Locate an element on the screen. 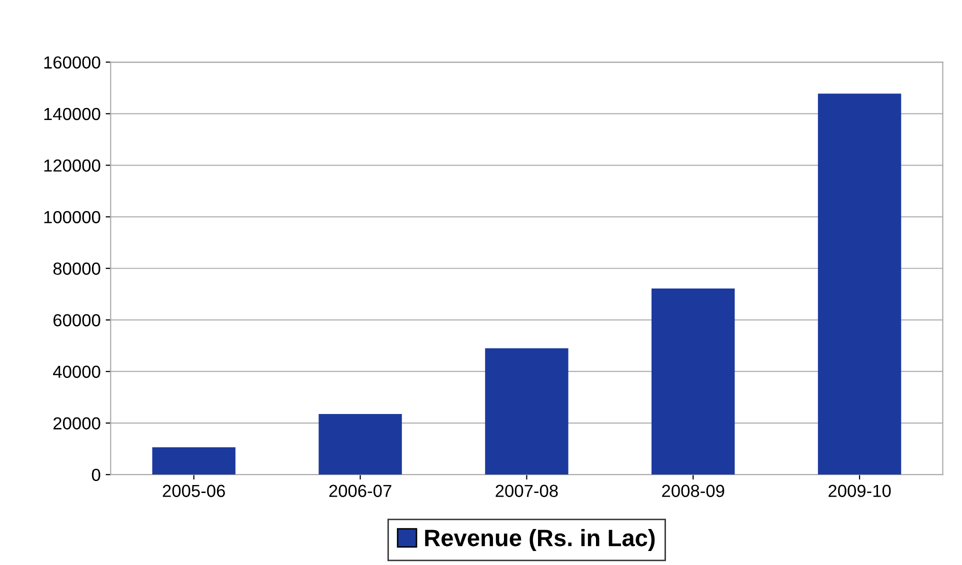 The image size is (962, 565). y-tick-label: 140000 is located at coordinates (72, 114).